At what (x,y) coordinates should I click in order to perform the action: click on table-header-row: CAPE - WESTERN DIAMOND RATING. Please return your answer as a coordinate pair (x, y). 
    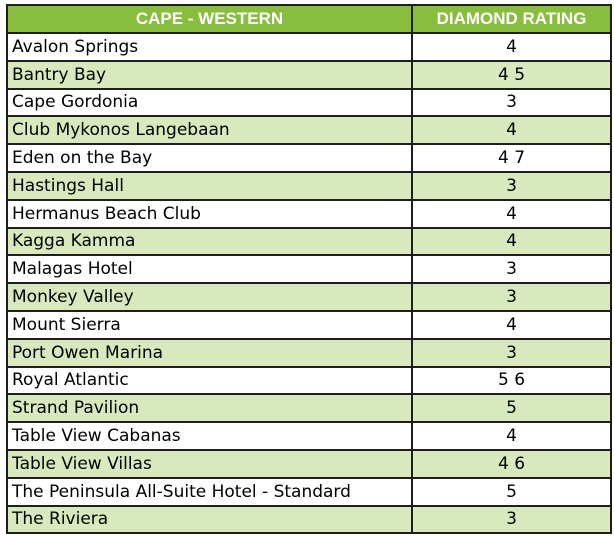
    Looking at the image, I should click on (309, 19).